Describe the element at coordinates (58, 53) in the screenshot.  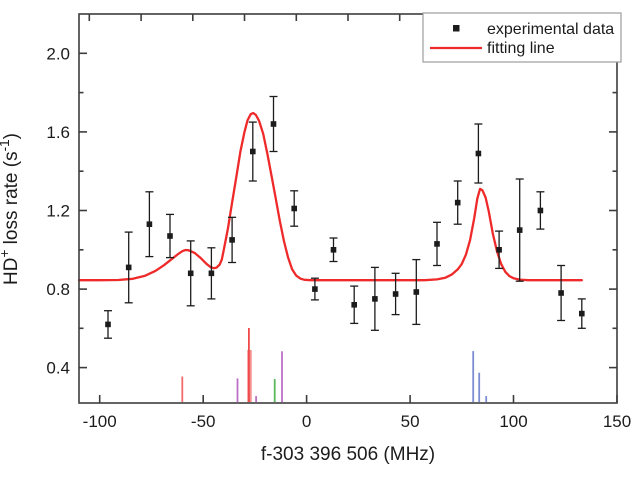
I see `y-axis-tick-label: 2.0` at that location.